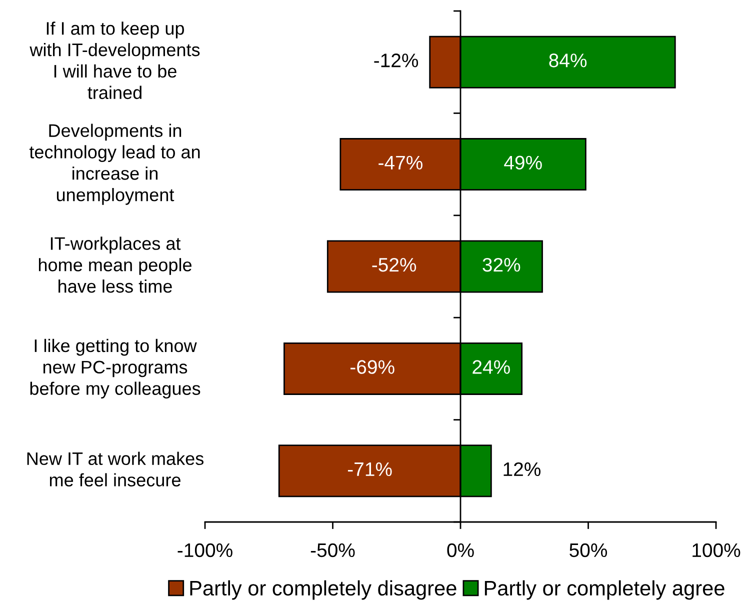 The width and height of the screenshot is (755, 604). What do you see at coordinates (604, 590) in the screenshot?
I see `legend-label: Partly or completely agree` at bounding box center [604, 590].